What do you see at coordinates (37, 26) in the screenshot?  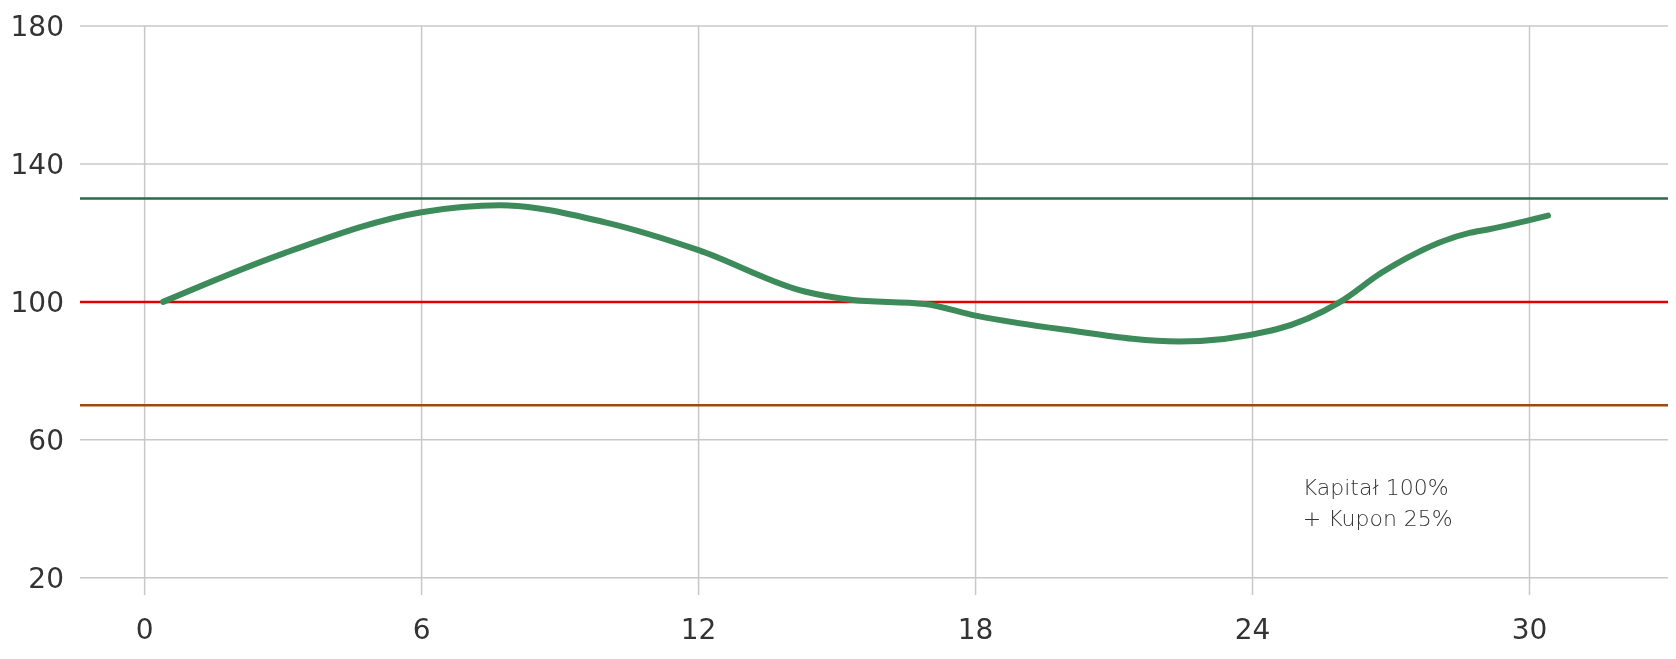 I see `y-tick-label: 180` at bounding box center [37, 26].